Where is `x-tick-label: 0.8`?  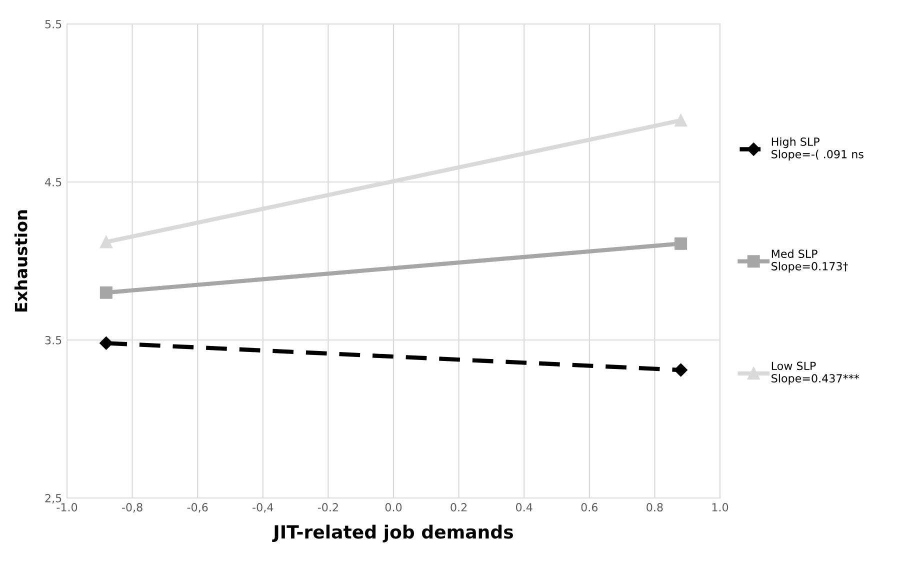 x-tick-label: 0.8 is located at coordinates (654, 507).